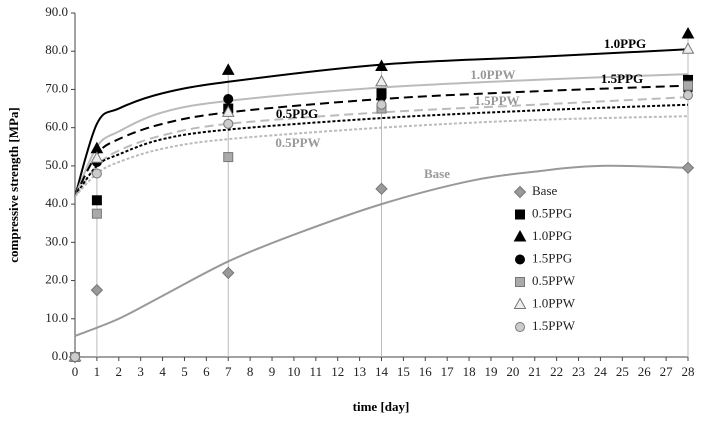  Describe the element at coordinates (13, 185) in the screenshot. I see `y-axis-label: compressive strength [MPa]` at that location.